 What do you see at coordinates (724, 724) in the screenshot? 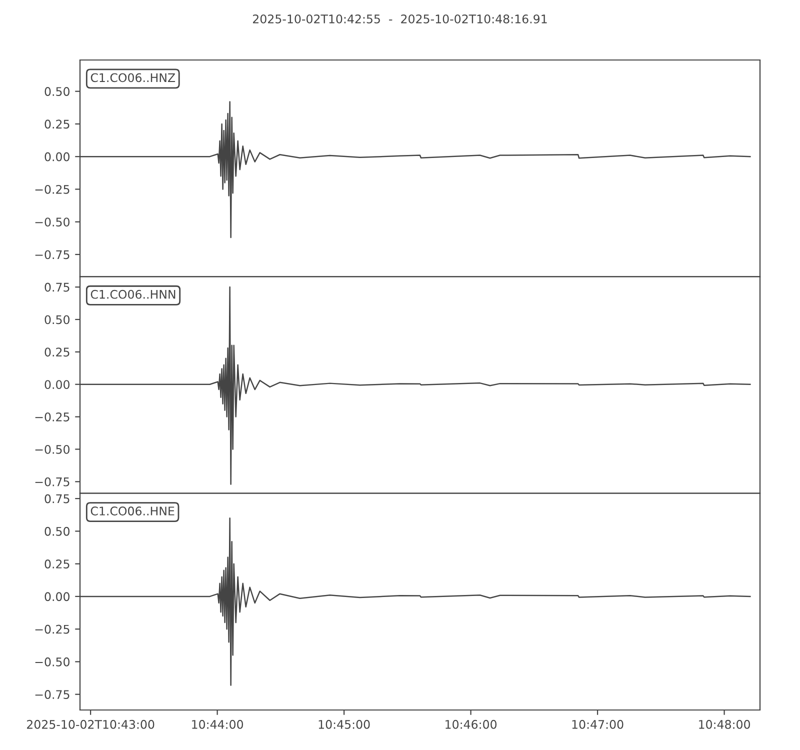
I see `x-tick-label: 10:48:00` at bounding box center [724, 724].